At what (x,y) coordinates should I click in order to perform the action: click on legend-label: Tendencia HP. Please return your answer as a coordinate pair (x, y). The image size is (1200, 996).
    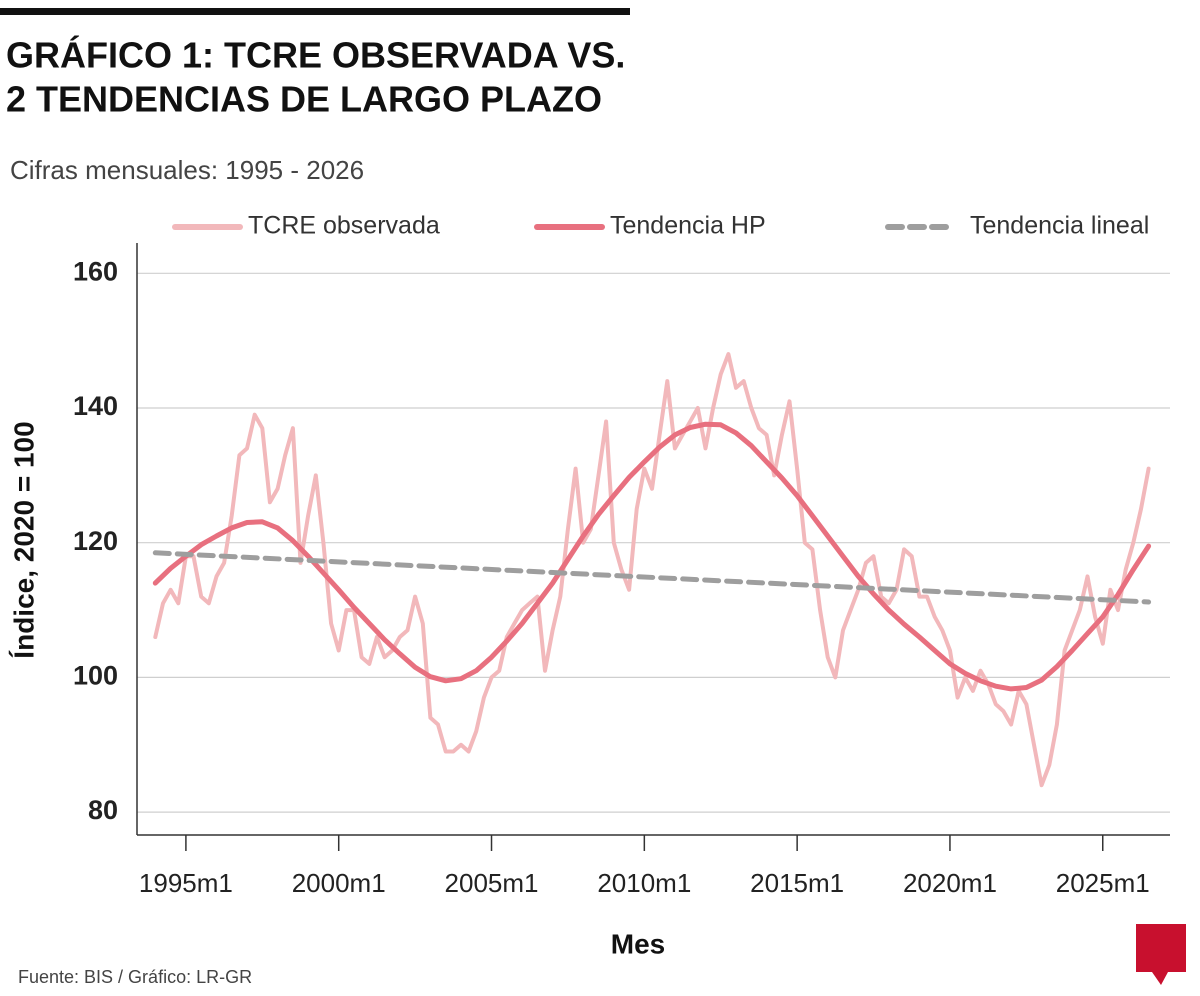
    Looking at the image, I should click on (688, 226).